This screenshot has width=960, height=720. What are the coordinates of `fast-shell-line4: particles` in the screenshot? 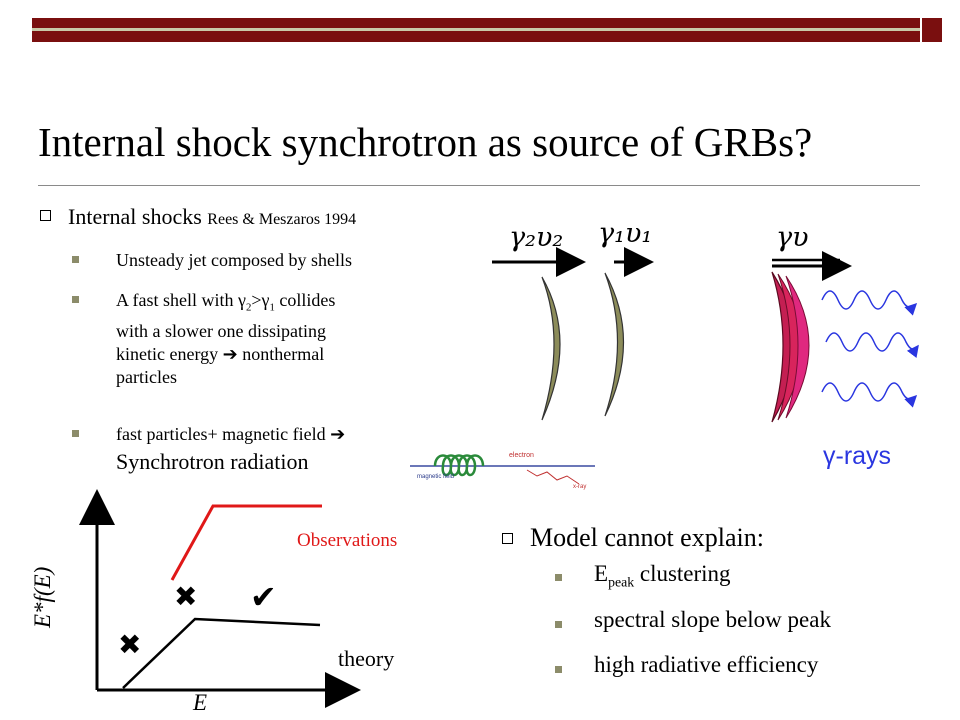 It's located at (146, 376).